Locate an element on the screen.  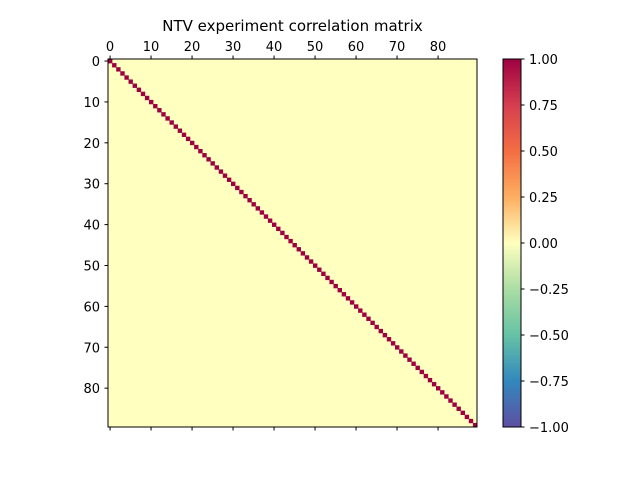
colorbar-tick-label: −0.25 is located at coordinates (549, 290).